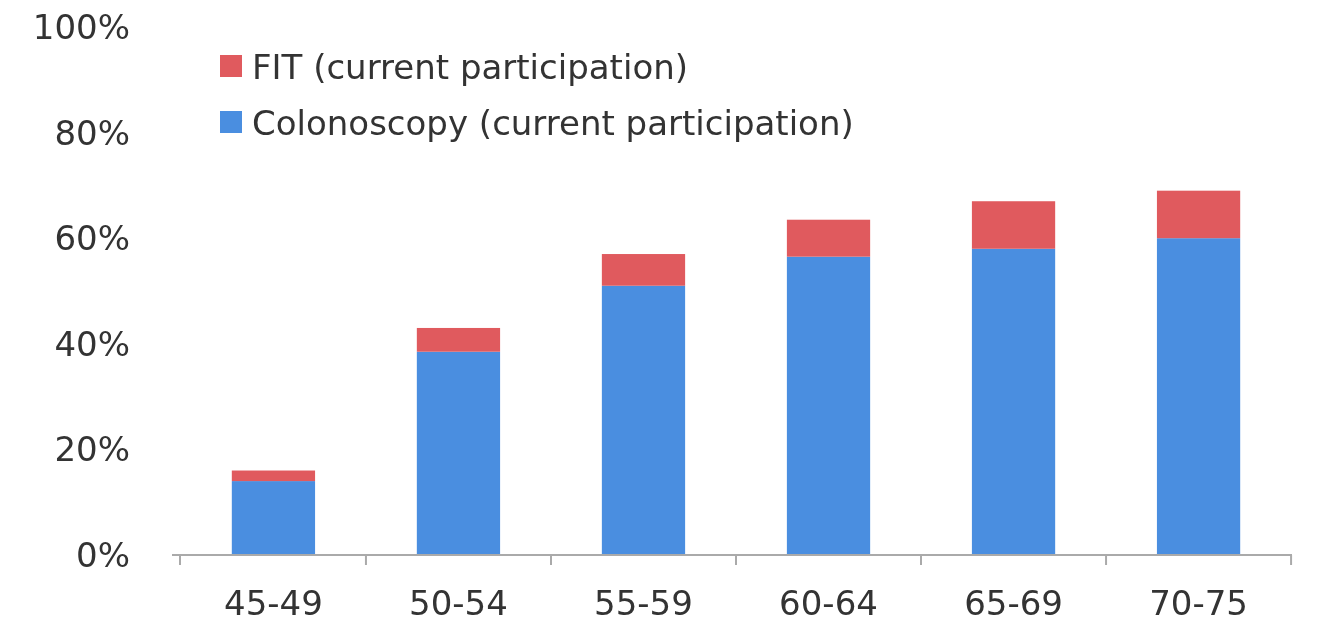 The image size is (1322, 640). I want to click on y-tick-label: 100%, so click(81, 26).